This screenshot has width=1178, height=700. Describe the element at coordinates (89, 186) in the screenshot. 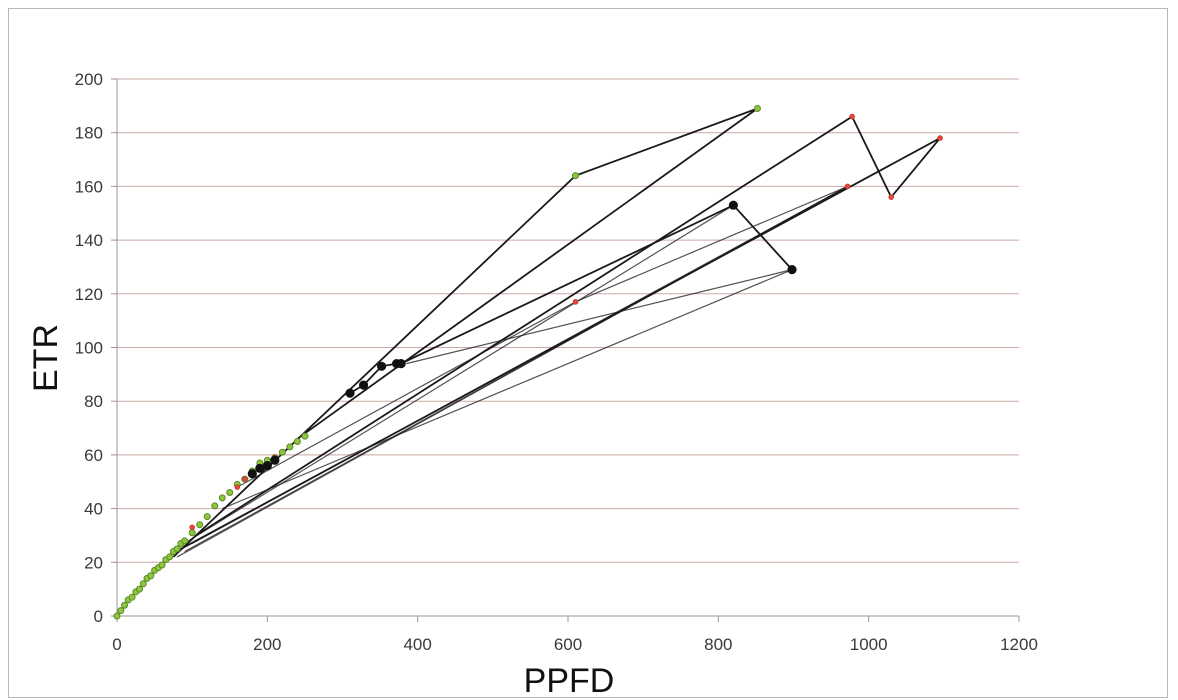

I see `y-tick-label-160: 160` at that location.